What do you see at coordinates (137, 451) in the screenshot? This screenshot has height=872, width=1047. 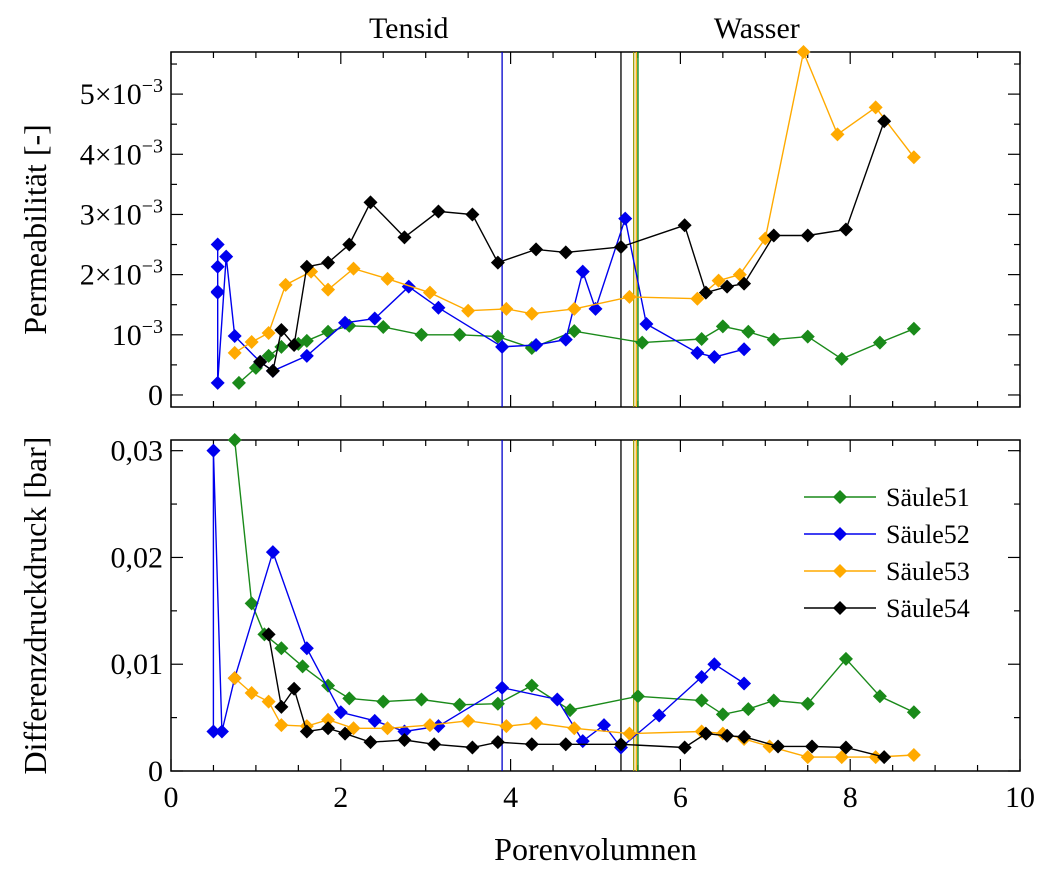 I see `y-tick-label: 0,03` at bounding box center [137, 451].